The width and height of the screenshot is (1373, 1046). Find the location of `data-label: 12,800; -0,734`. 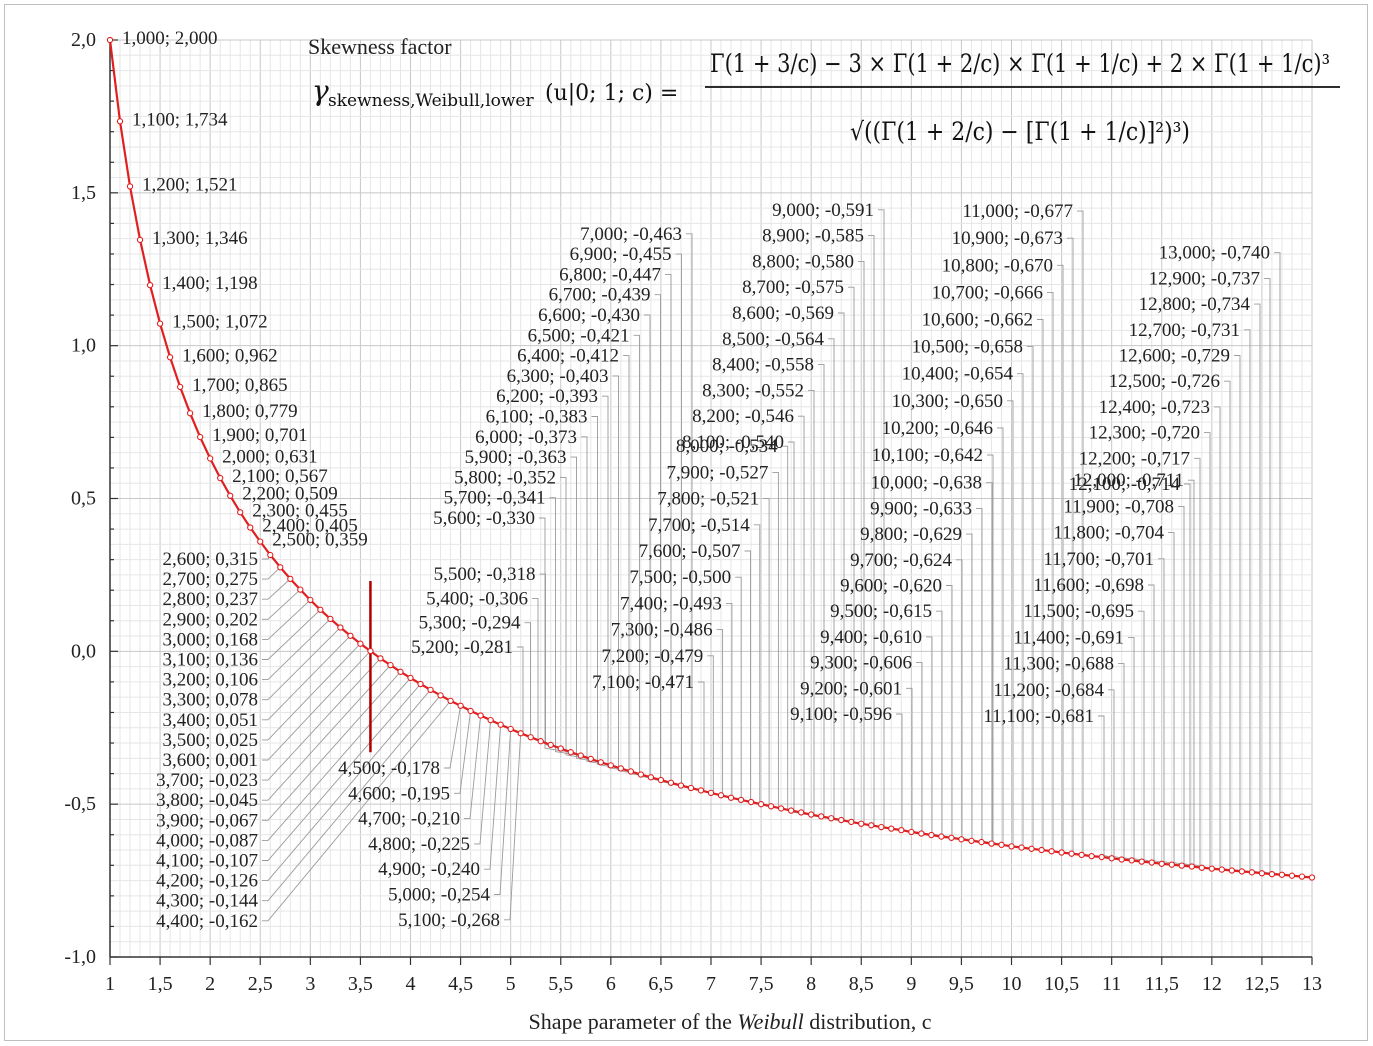

data-label: 12,800; -0,734 is located at coordinates (1195, 304).